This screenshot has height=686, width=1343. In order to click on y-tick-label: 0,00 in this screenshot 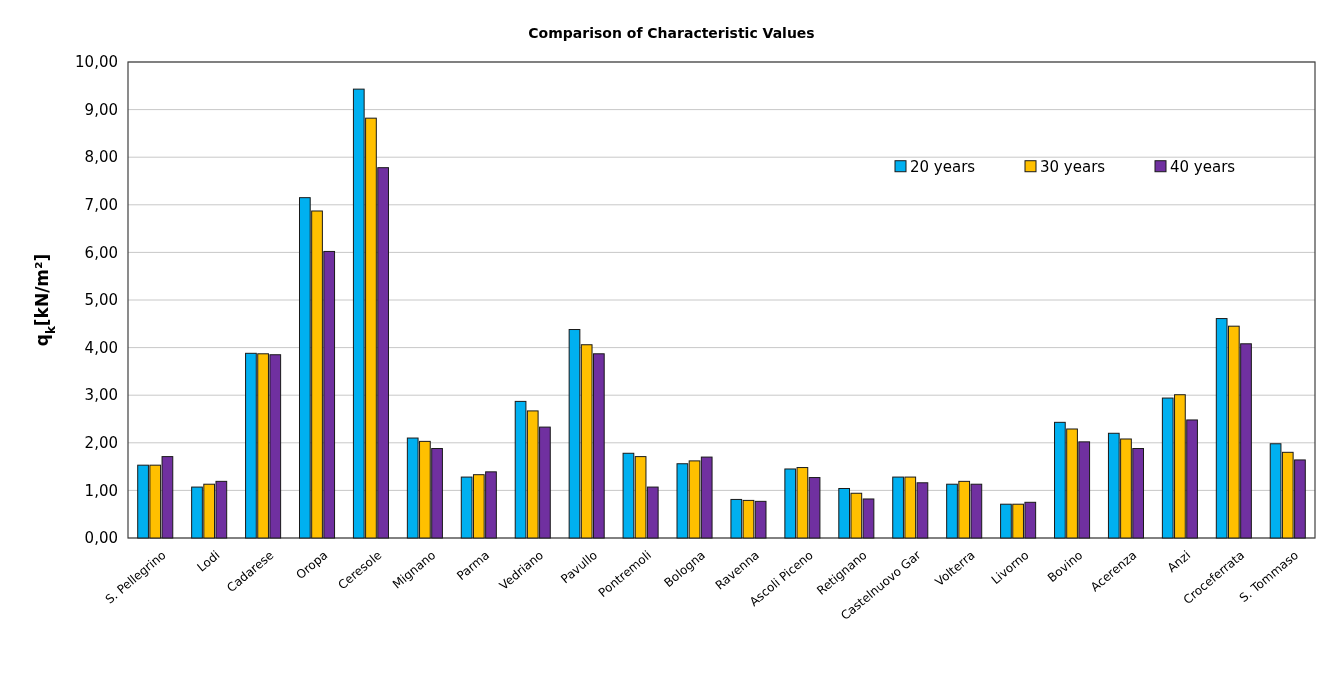, I will do `click(101, 538)`.